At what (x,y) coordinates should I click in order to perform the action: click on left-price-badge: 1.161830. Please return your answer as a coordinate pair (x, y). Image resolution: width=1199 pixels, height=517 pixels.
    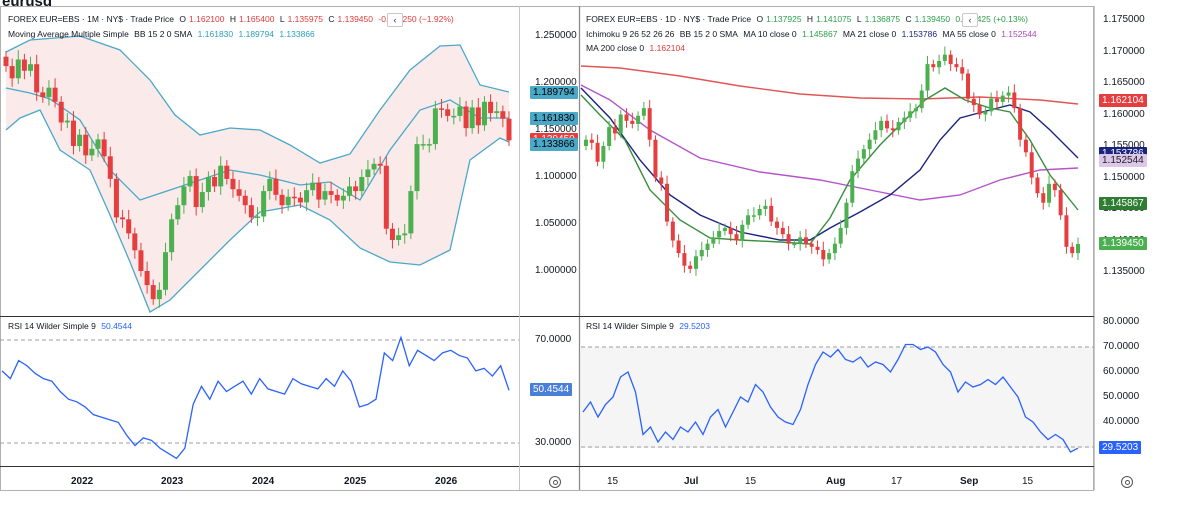
    Looking at the image, I should click on (554, 118).